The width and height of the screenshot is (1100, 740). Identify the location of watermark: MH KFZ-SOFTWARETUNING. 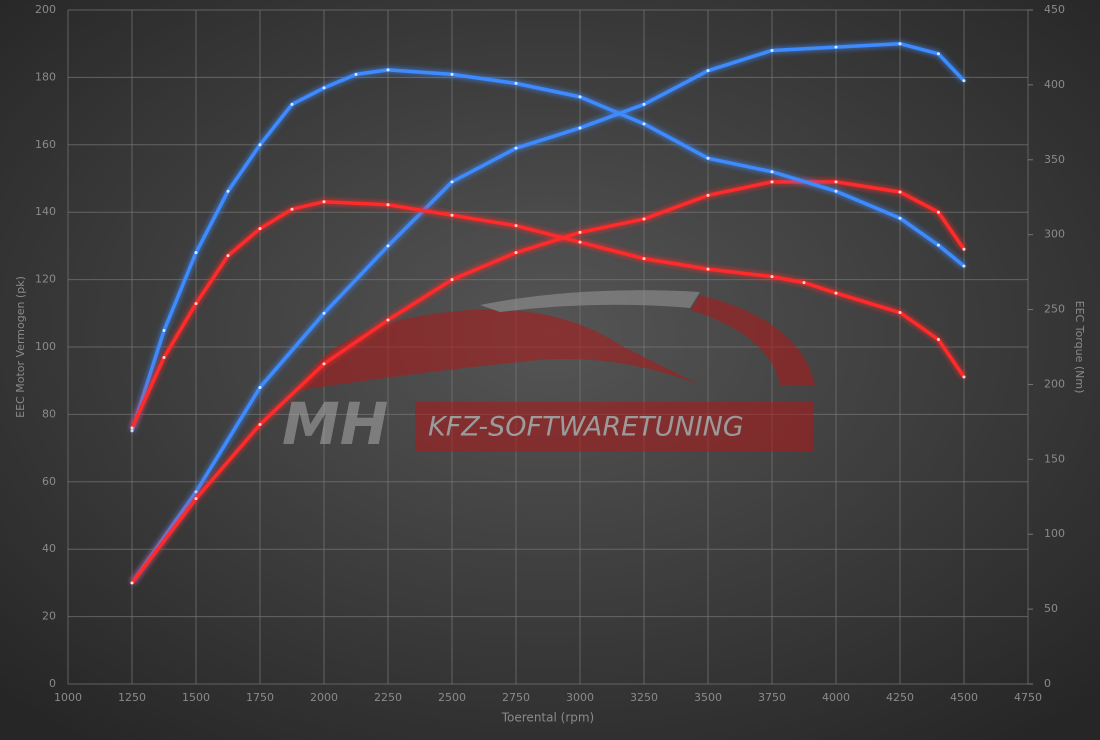
(548, 374).